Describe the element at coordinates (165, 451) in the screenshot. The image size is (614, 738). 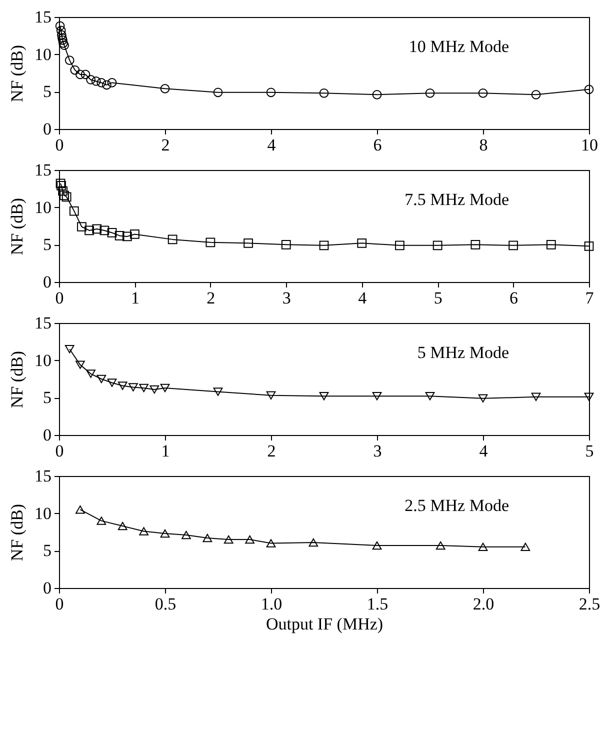
I see `x-tick-label: 1` at that location.